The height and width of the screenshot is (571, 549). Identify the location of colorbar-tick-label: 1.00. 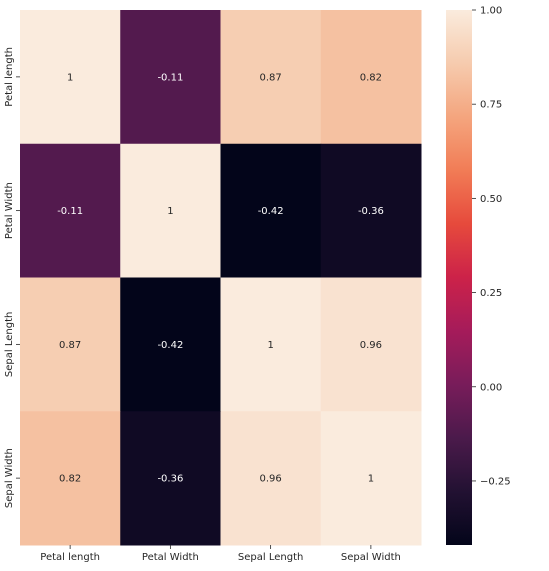
(491, 11).